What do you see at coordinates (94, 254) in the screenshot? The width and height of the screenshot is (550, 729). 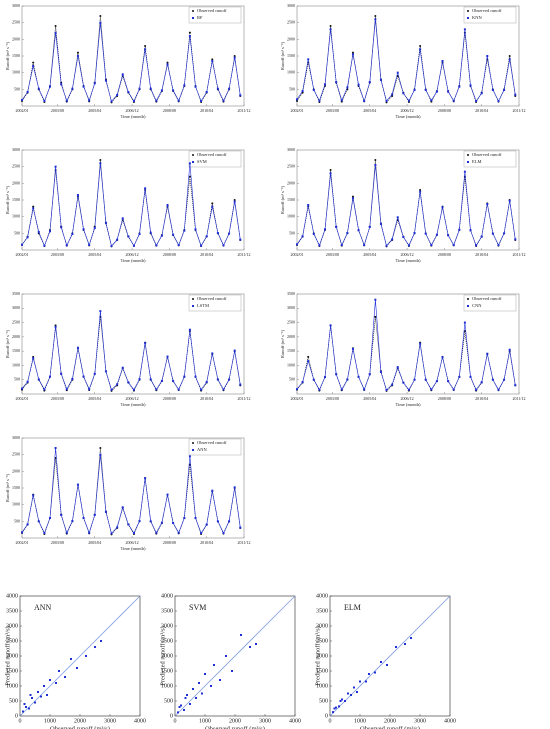 I see `x-tick-label: 2005/04` at bounding box center [94, 254].